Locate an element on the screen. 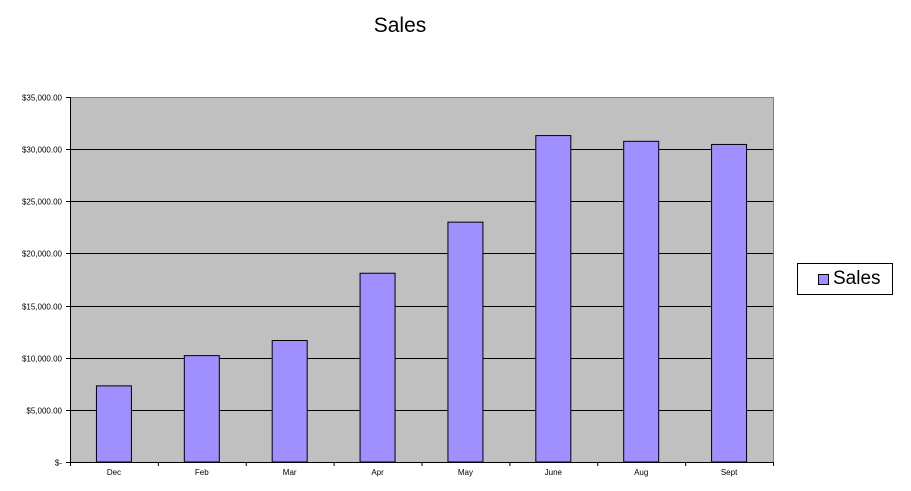 The height and width of the screenshot is (491, 911). x-tick-label: May is located at coordinates (465, 472).